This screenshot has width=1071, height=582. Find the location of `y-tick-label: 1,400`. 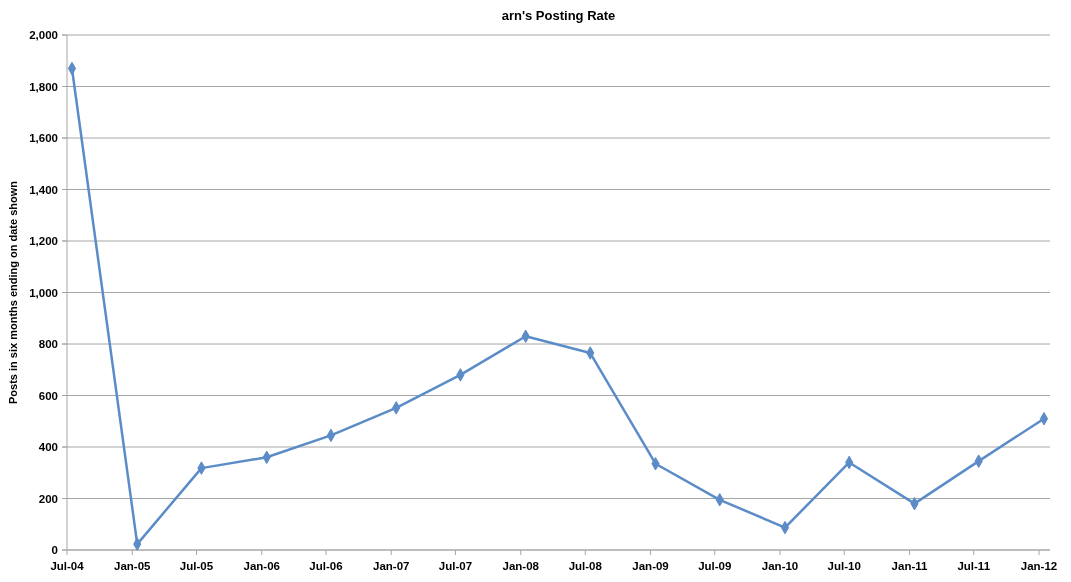

y-tick-label: 1,400 is located at coordinates (43, 189).